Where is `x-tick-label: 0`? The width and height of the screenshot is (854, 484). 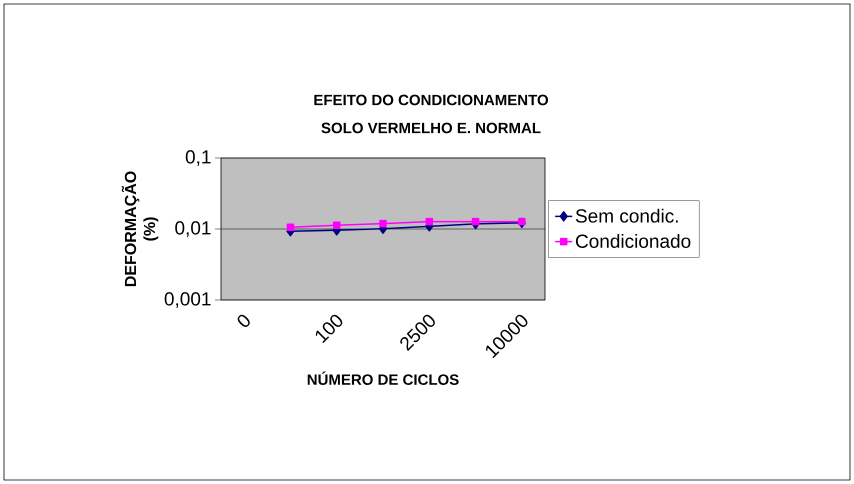 x-tick-label: 0 is located at coordinates (244, 320).